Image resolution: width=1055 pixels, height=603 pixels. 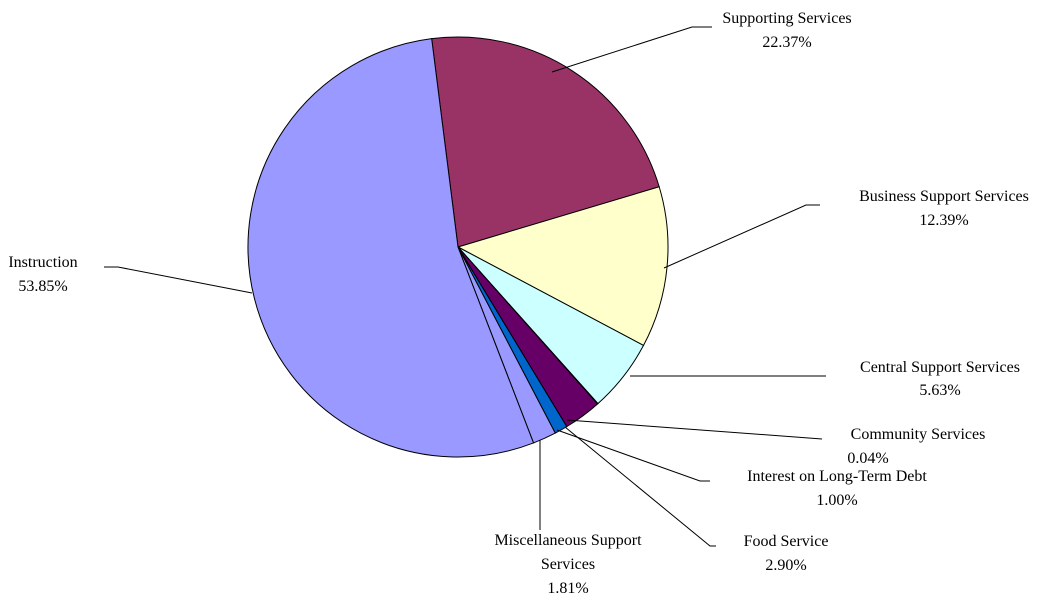 I want to click on label-miscellaneous-support-services-line1: Miscellaneous Support, so click(x=568, y=540).